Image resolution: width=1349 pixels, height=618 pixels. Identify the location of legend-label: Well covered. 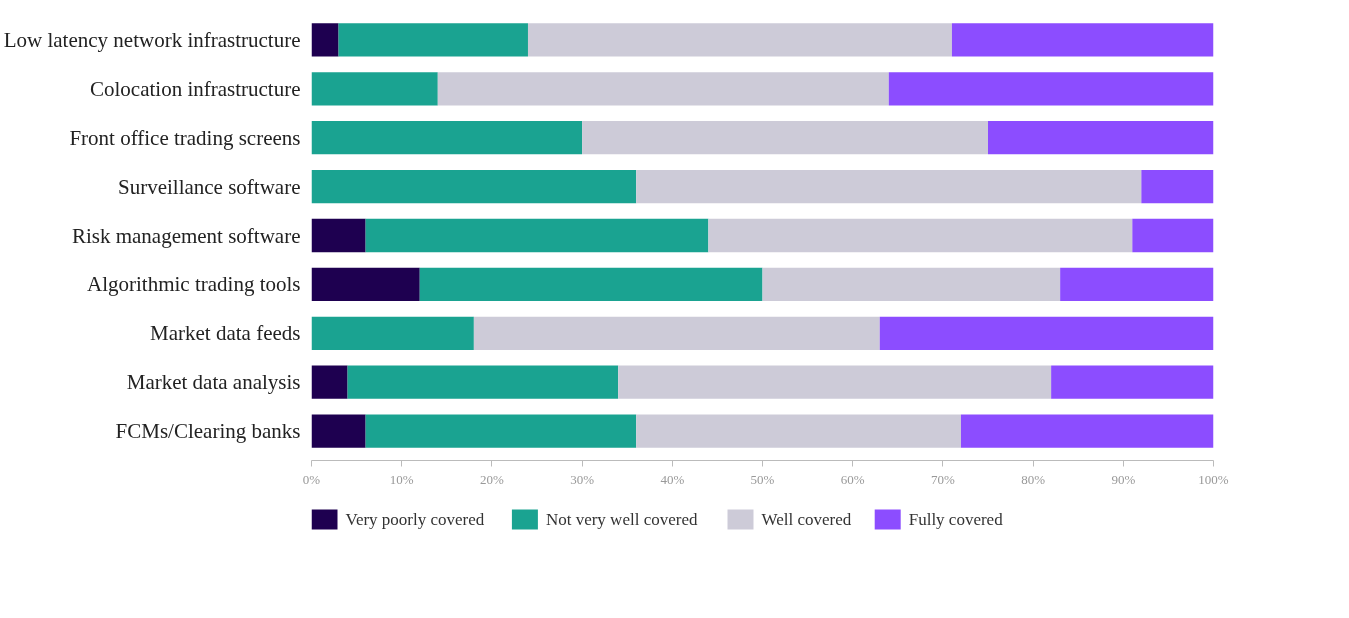
(806, 519).